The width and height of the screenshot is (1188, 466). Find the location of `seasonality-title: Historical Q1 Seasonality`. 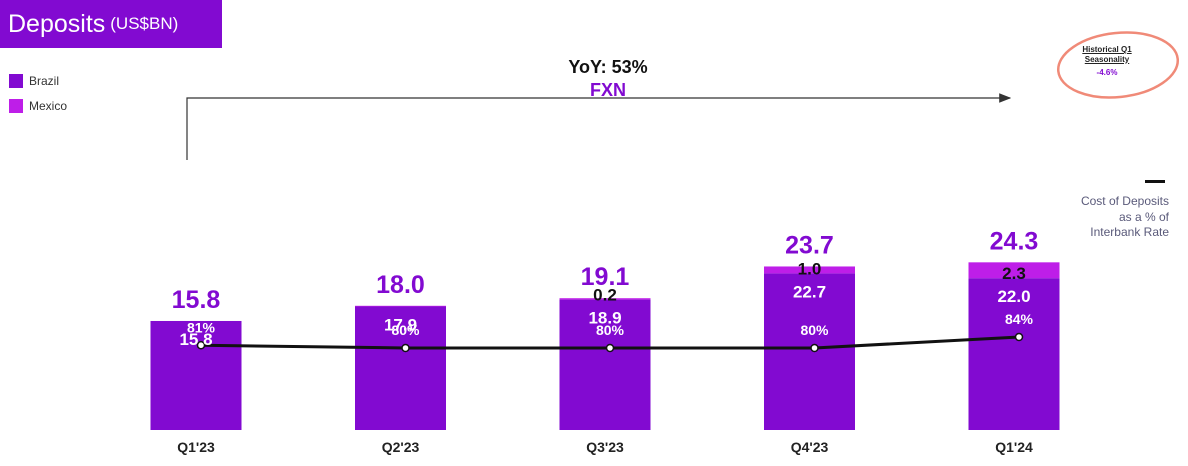

seasonality-title: Historical Q1 Seasonality is located at coordinates (1107, 54).